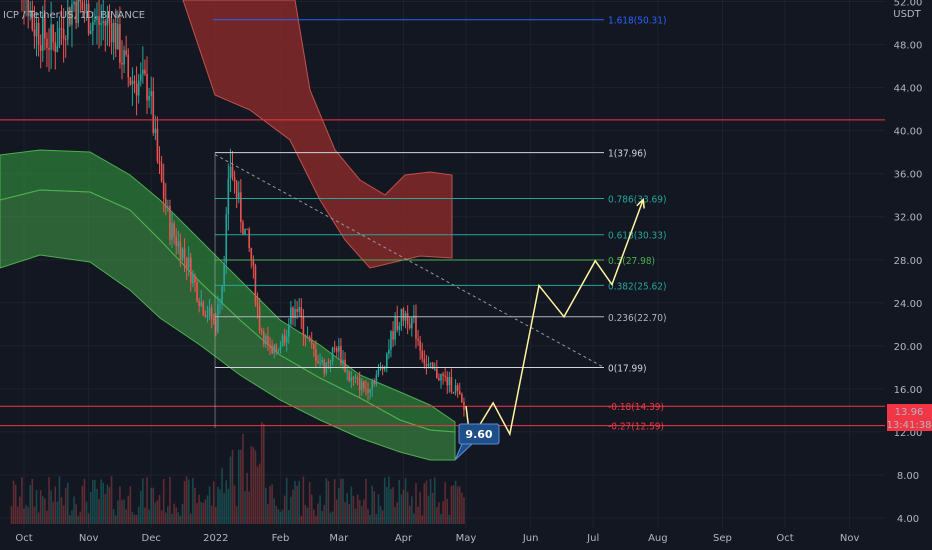 The image size is (932, 550). Describe the element at coordinates (23, 538) in the screenshot. I see `time-tick-label: Oct` at that location.